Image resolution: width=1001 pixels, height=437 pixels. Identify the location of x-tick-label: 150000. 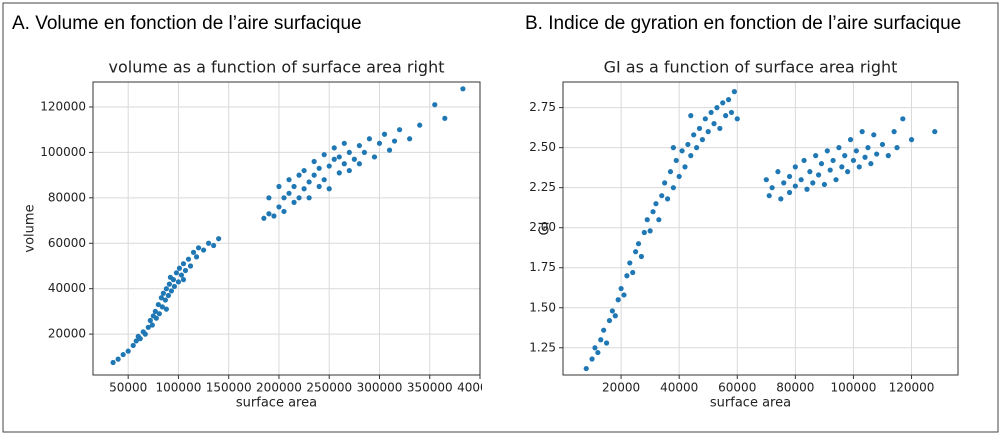
(229, 388).